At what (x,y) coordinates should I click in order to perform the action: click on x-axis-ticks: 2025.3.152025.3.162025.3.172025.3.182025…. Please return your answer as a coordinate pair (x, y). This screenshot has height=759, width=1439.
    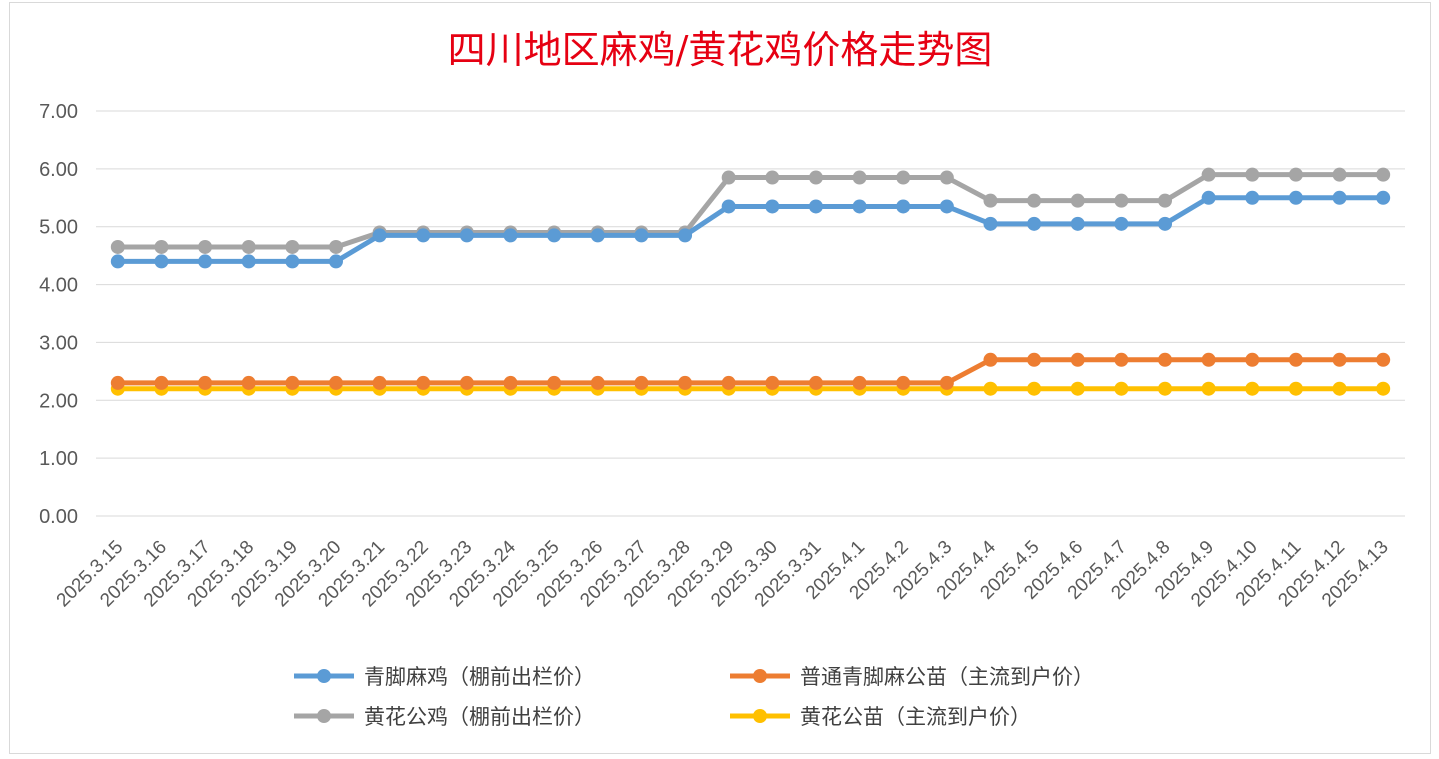
    Looking at the image, I should click on (723, 573).